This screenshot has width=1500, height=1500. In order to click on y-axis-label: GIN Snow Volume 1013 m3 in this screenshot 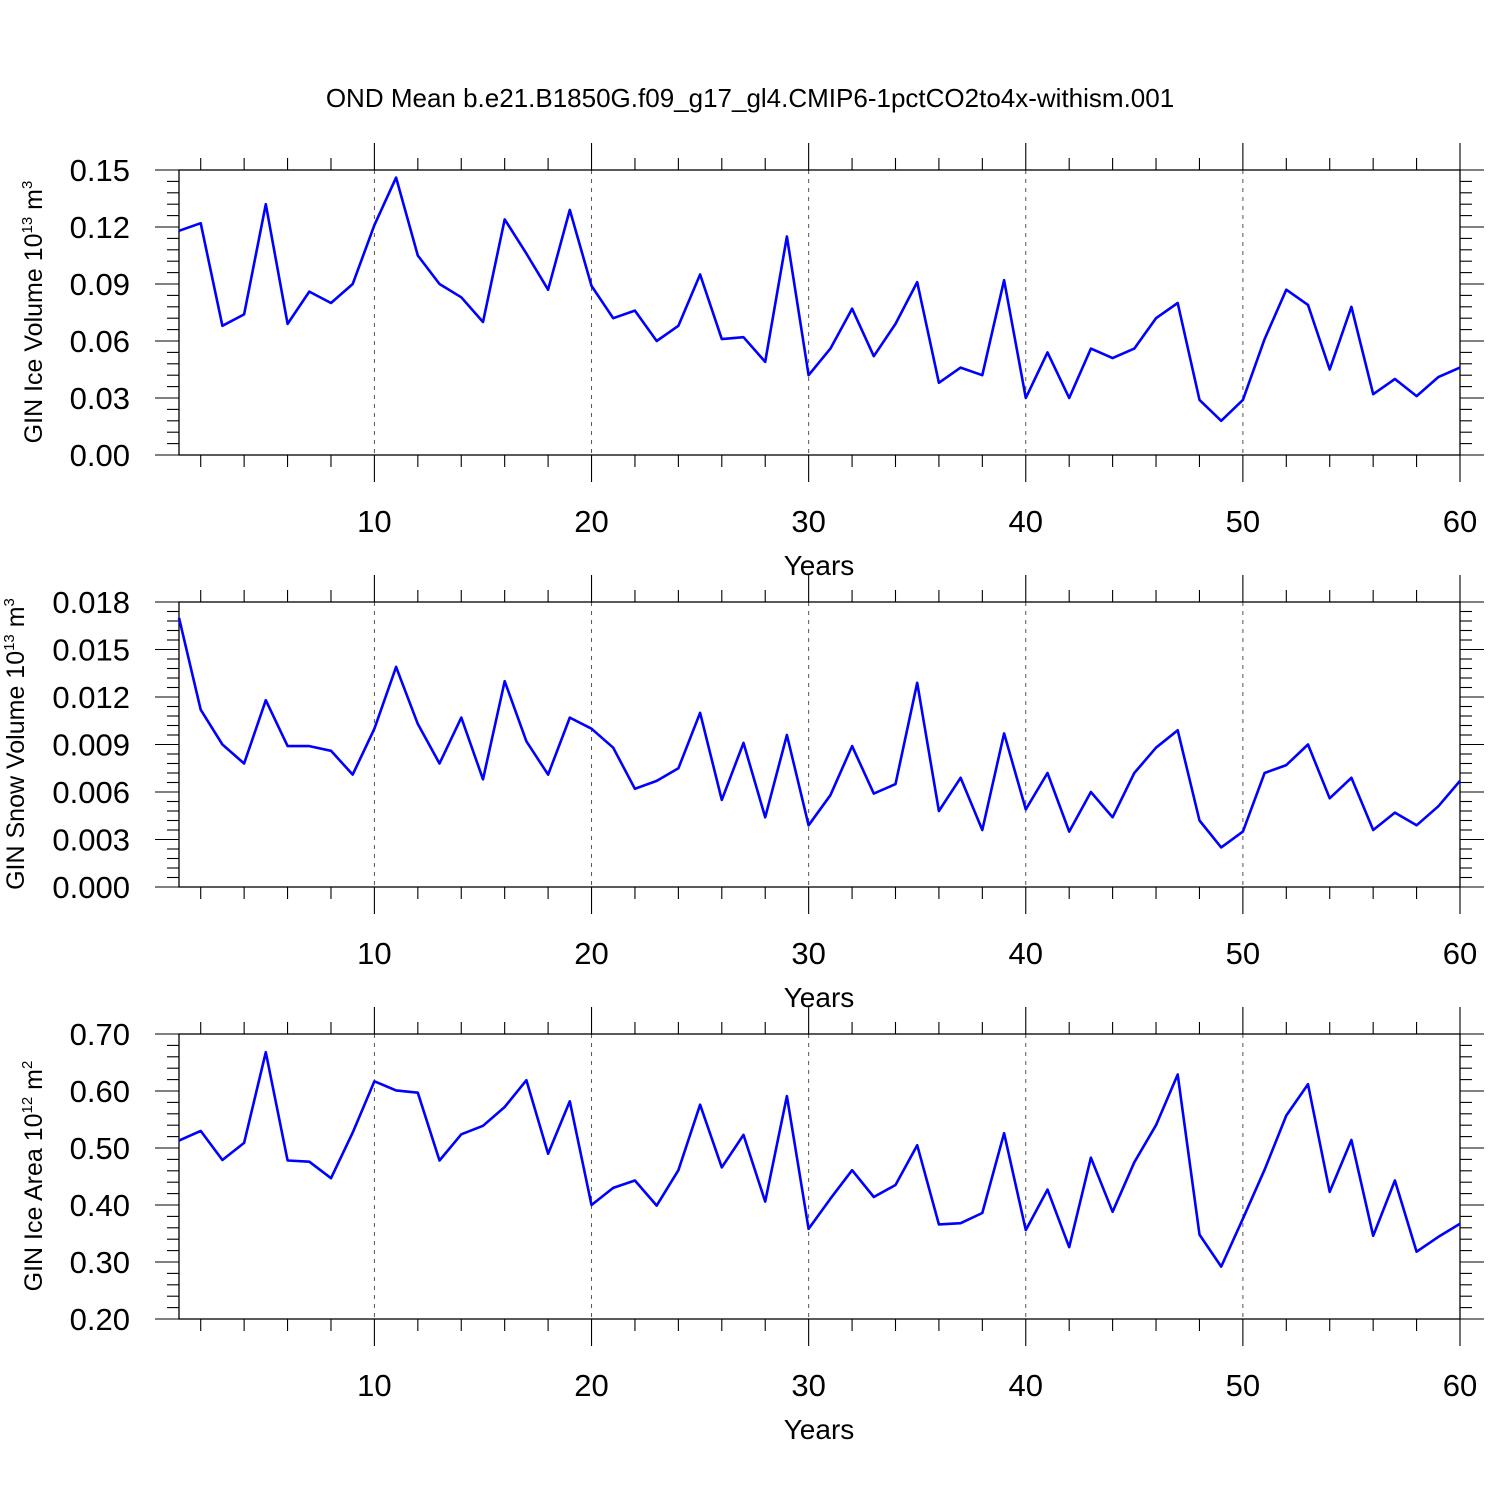, I will do `click(15, 744)`.